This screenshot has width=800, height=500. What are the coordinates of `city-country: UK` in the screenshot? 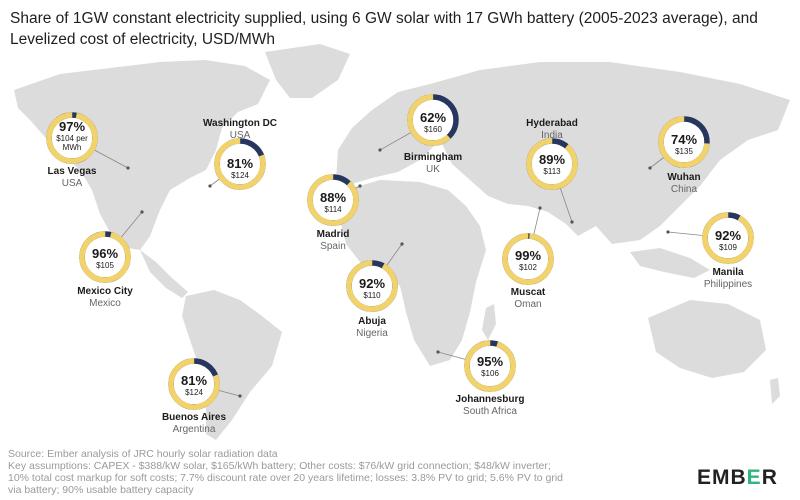 It's located at (433, 169).